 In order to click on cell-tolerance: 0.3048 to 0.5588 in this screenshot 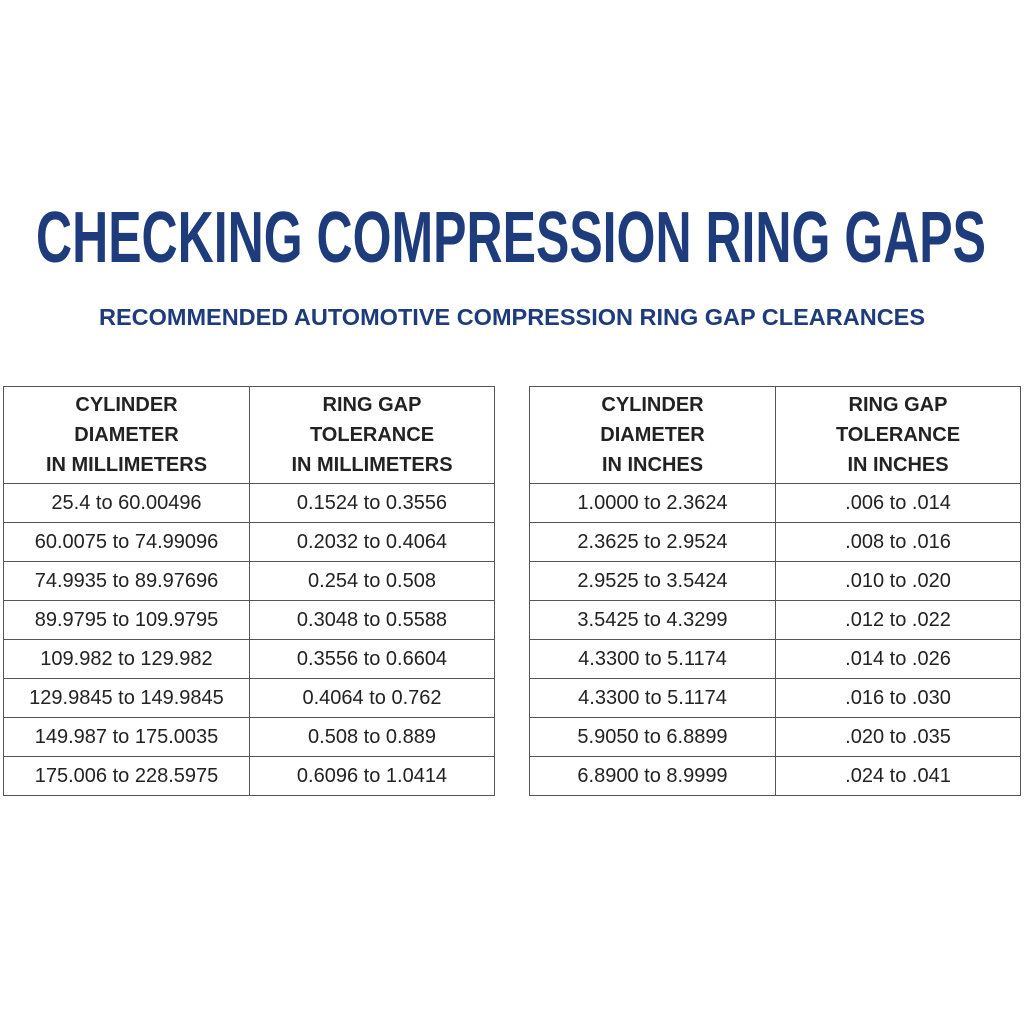, I will do `click(372, 620)`.